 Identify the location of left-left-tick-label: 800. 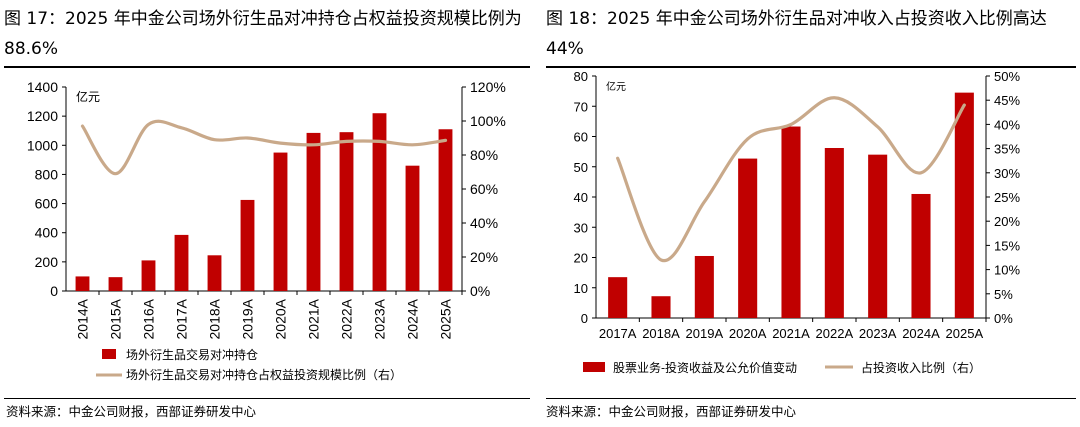
(47, 174).